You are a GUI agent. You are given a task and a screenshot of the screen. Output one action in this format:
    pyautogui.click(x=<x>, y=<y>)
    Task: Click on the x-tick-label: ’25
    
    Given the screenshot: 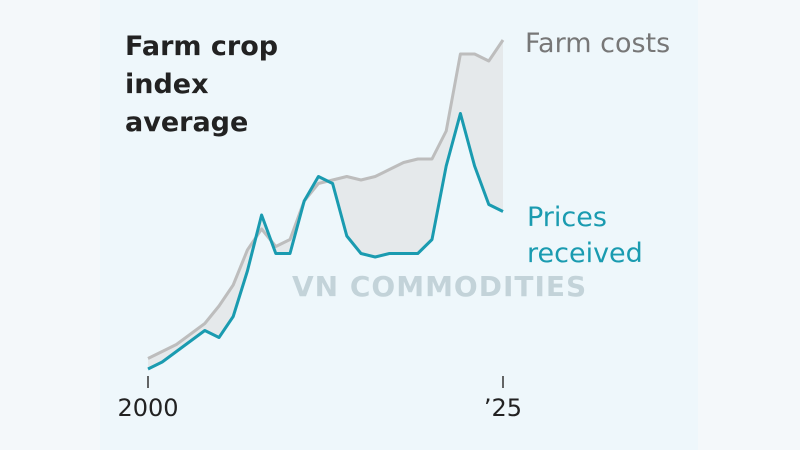 What is the action you would take?
    pyautogui.click(x=503, y=408)
    